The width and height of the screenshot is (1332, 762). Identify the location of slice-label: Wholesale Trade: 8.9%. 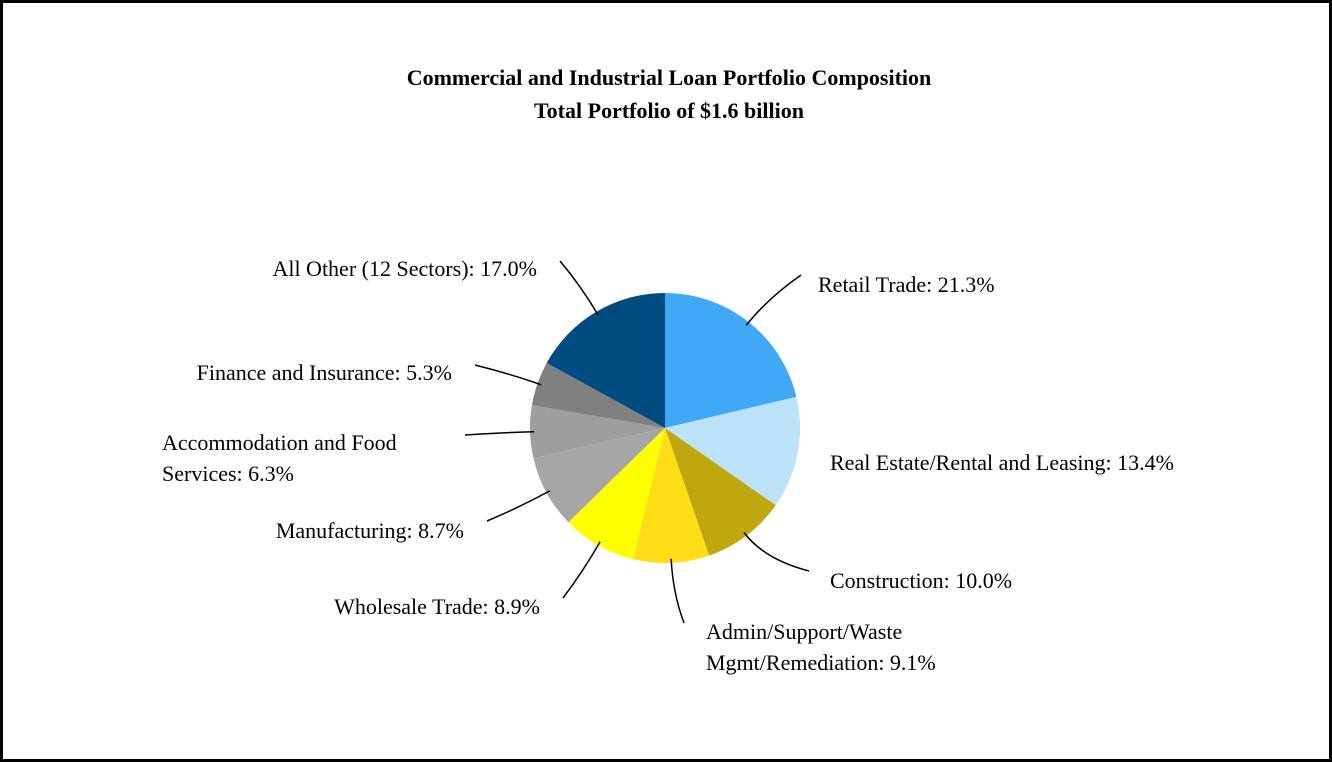
(437, 606).